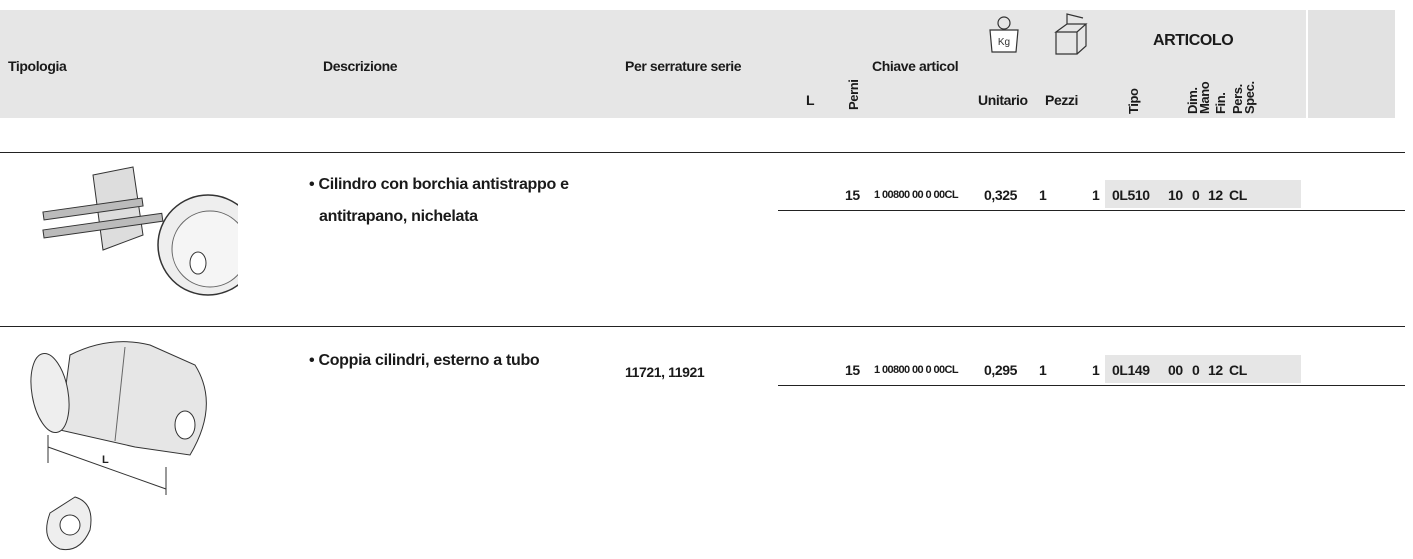  I want to click on cell: 0,325, so click(1001, 195).